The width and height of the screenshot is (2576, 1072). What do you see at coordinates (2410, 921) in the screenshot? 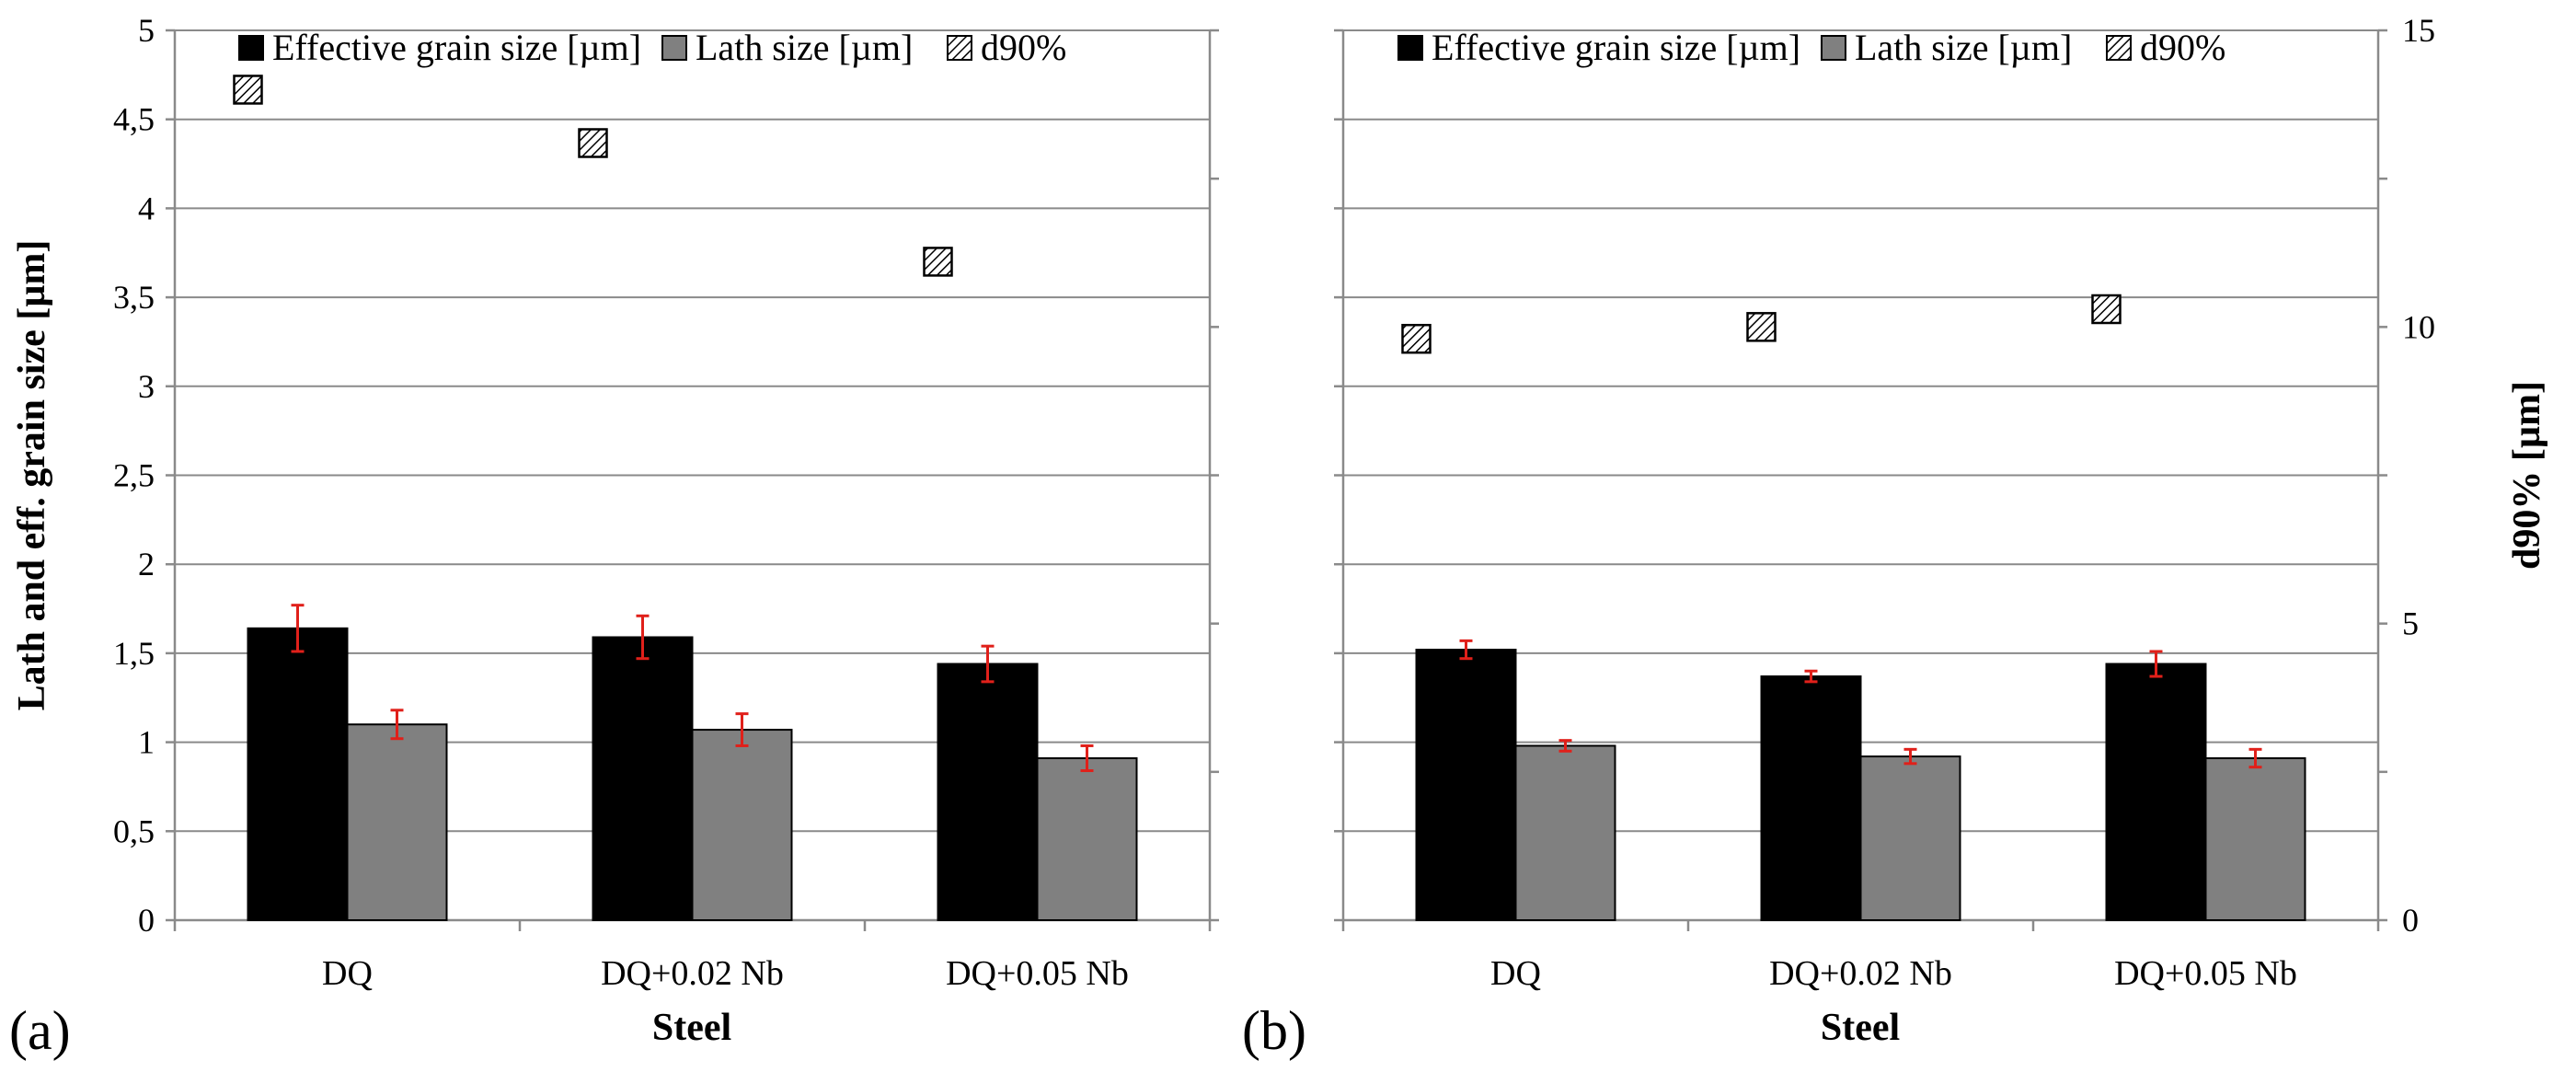
I see `y2-tick-label: 0` at bounding box center [2410, 921].